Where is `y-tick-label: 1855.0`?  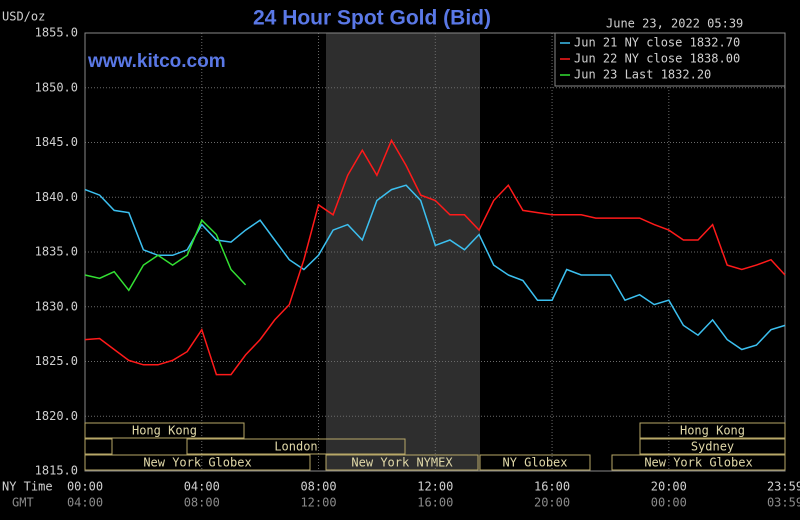 y-tick-label: 1855.0 is located at coordinates (56, 33).